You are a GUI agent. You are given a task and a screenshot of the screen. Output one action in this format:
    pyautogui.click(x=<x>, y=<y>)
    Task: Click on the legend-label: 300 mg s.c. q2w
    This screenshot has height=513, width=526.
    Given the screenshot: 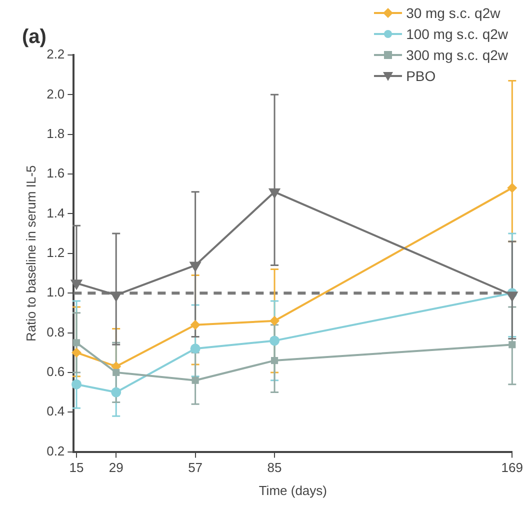 What is the action you would take?
    pyautogui.click(x=457, y=54)
    